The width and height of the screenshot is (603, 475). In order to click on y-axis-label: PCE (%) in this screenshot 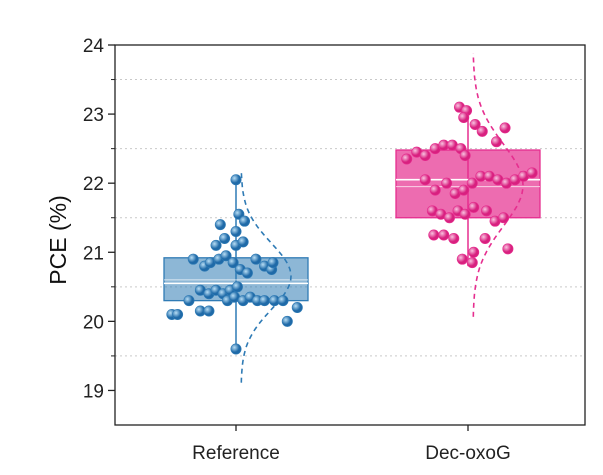, I will do `click(58, 239)`.